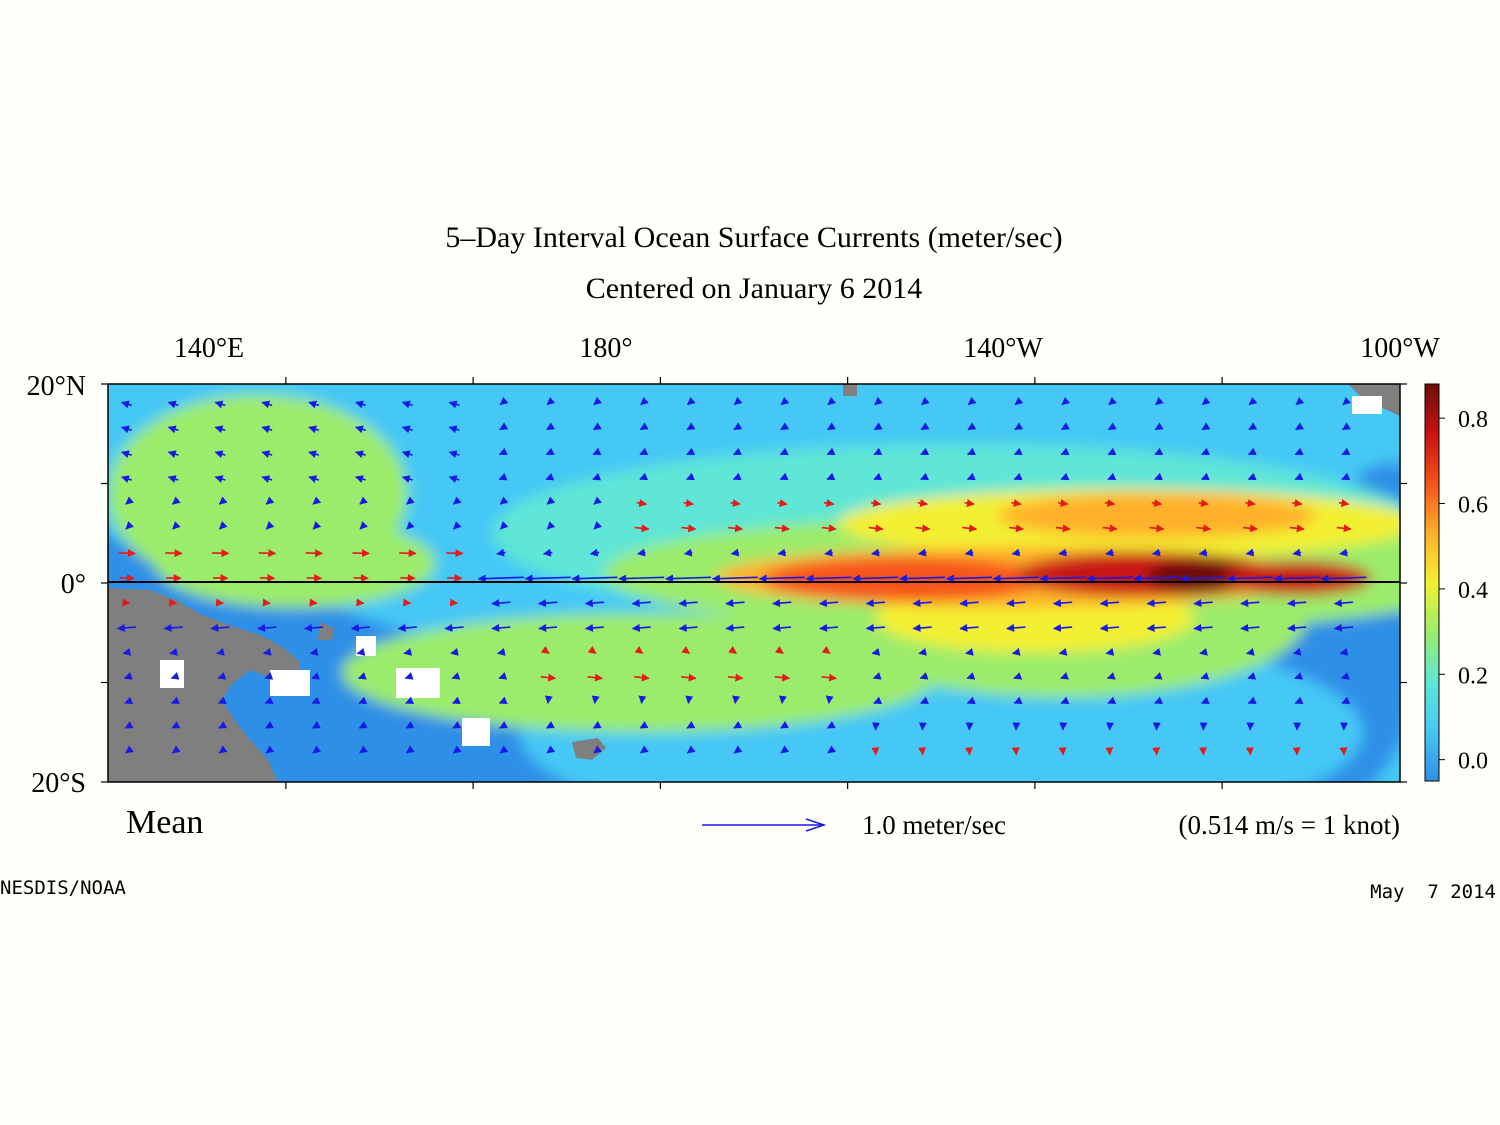 The width and height of the screenshot is (1500, 1125). What do you see at coordinates (58, 783) in the screenshot?
I see `lat-tick-label: 20°S` at bounding box center [58, 783].